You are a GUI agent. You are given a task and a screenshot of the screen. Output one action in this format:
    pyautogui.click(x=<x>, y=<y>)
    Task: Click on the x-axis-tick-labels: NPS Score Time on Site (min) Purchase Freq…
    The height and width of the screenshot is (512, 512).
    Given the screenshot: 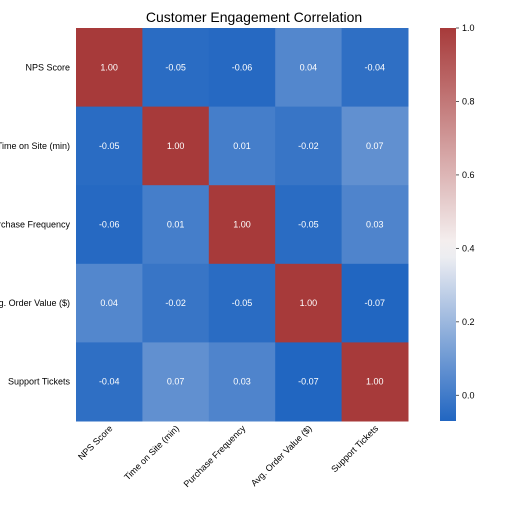 What is the action you would take?
    pyautogui.click(x=228, y=456)
    